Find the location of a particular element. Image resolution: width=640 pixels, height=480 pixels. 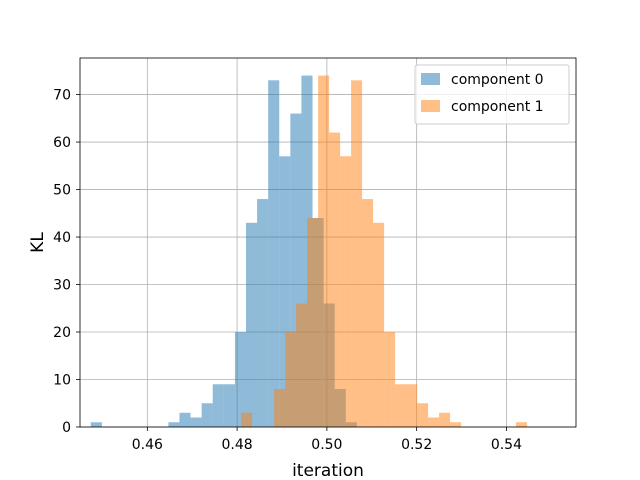

x-tick-label: 0.52 is located at coordinates (416, 445).